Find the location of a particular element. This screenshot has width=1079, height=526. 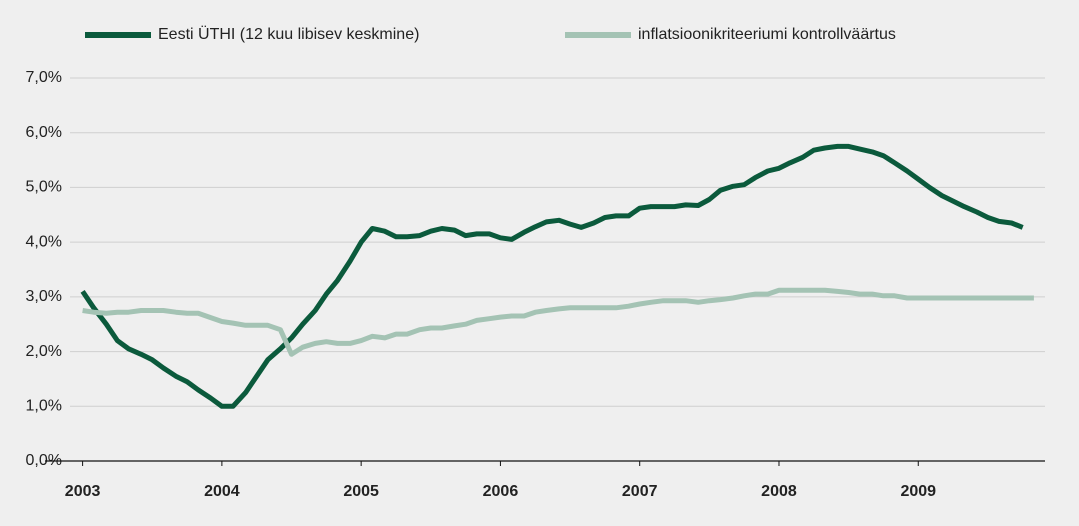

x-tick-label: 2008 is located at coordinates (779, 491).